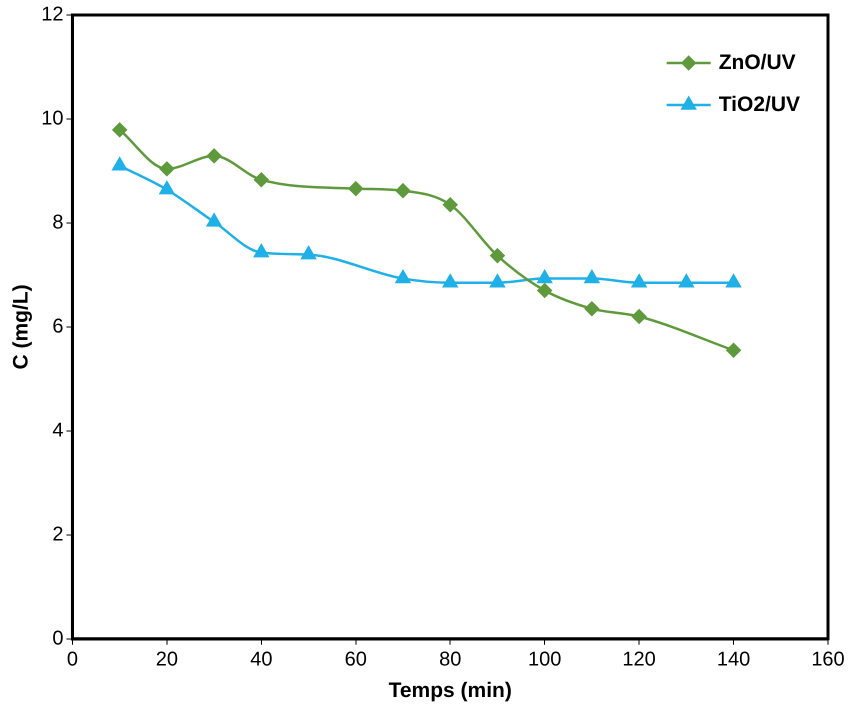  I want to click on y-tick-label: 4, so click(58, 430).